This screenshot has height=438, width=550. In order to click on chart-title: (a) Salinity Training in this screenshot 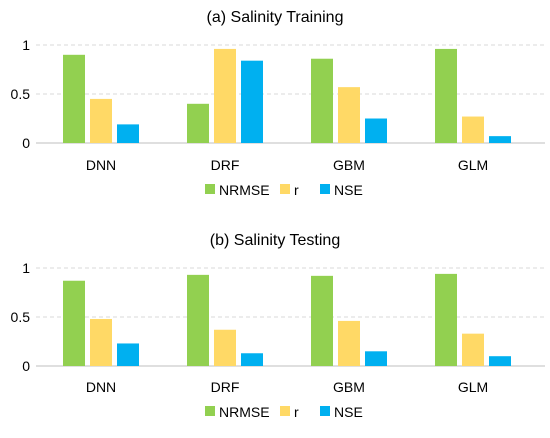, I will do `click(275, 17)`.